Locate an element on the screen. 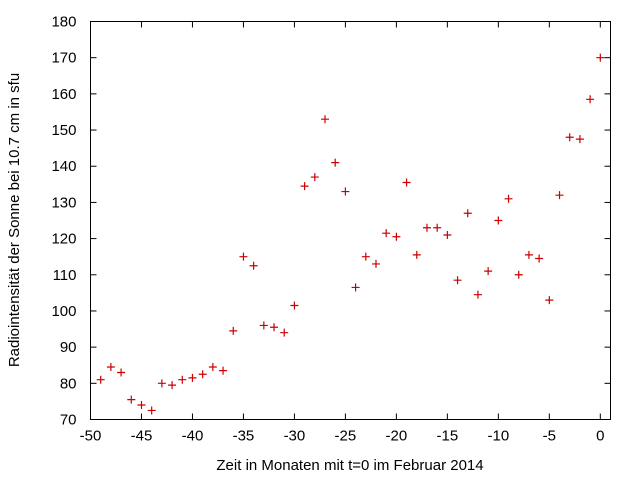 The image size is (640, 480). x-tick-label: -15 is located at coordinates (448, 436).